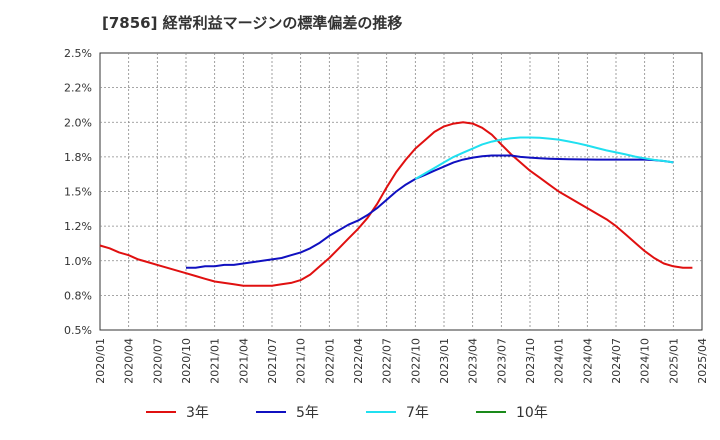 This screenshot has width=720, height=440. I want to click on legend-label-7年: 7年, so click(417, 413).